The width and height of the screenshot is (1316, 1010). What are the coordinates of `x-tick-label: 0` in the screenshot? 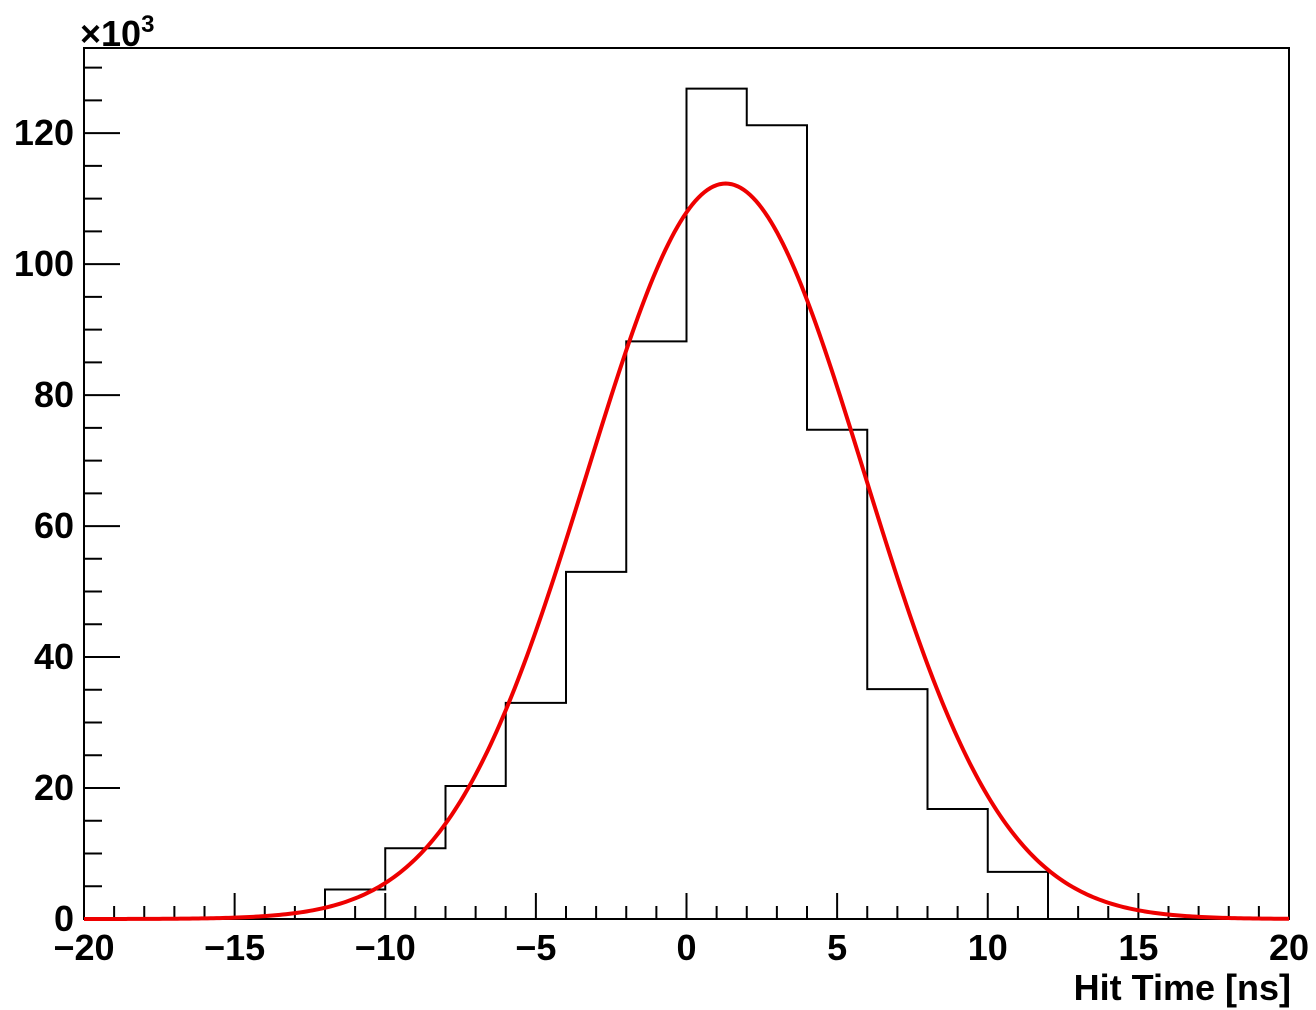 It's located at (686, 947).